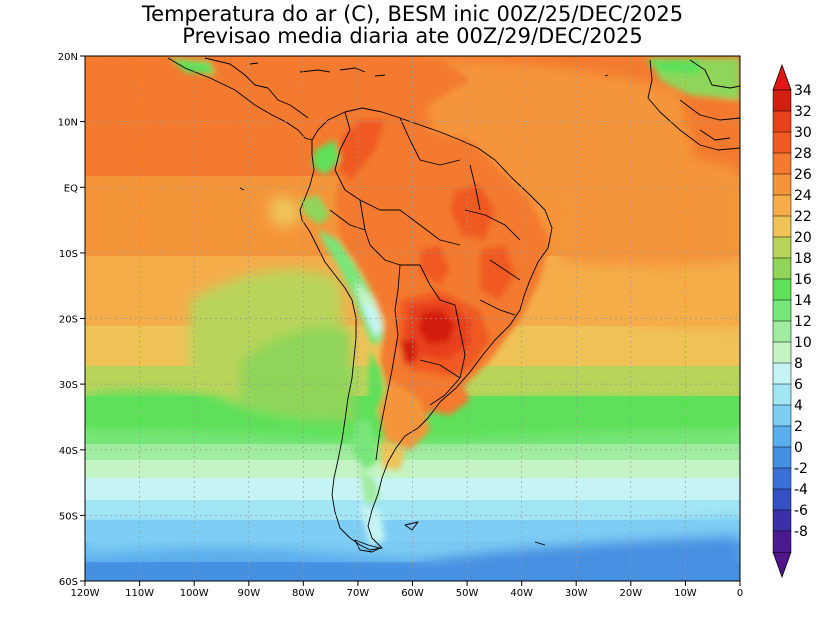 Image resolution: width=825 pixels, height=637 pixels. Describe the element at coordinates (685, 593) in the screenshot. I see `lon-label: 10W` at that location.